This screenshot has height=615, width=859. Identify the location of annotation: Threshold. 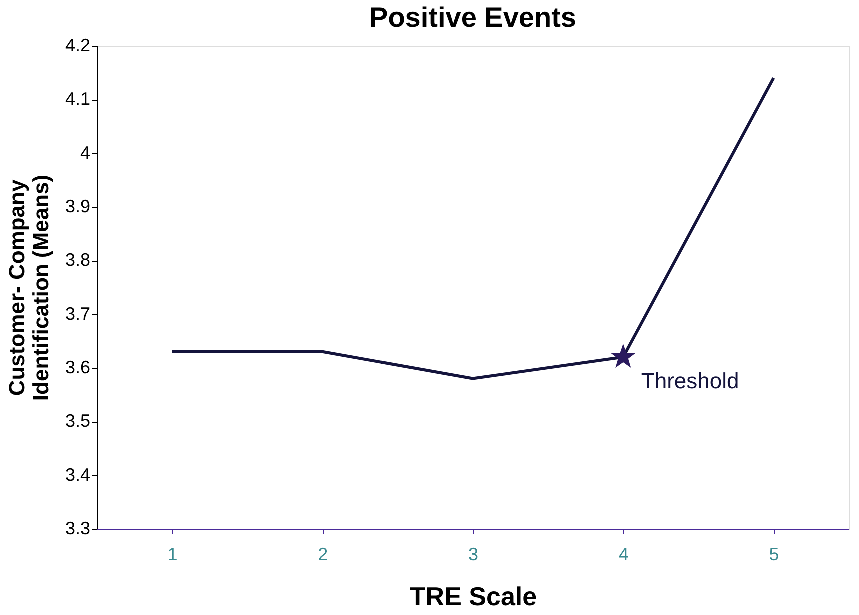
(690, 381).